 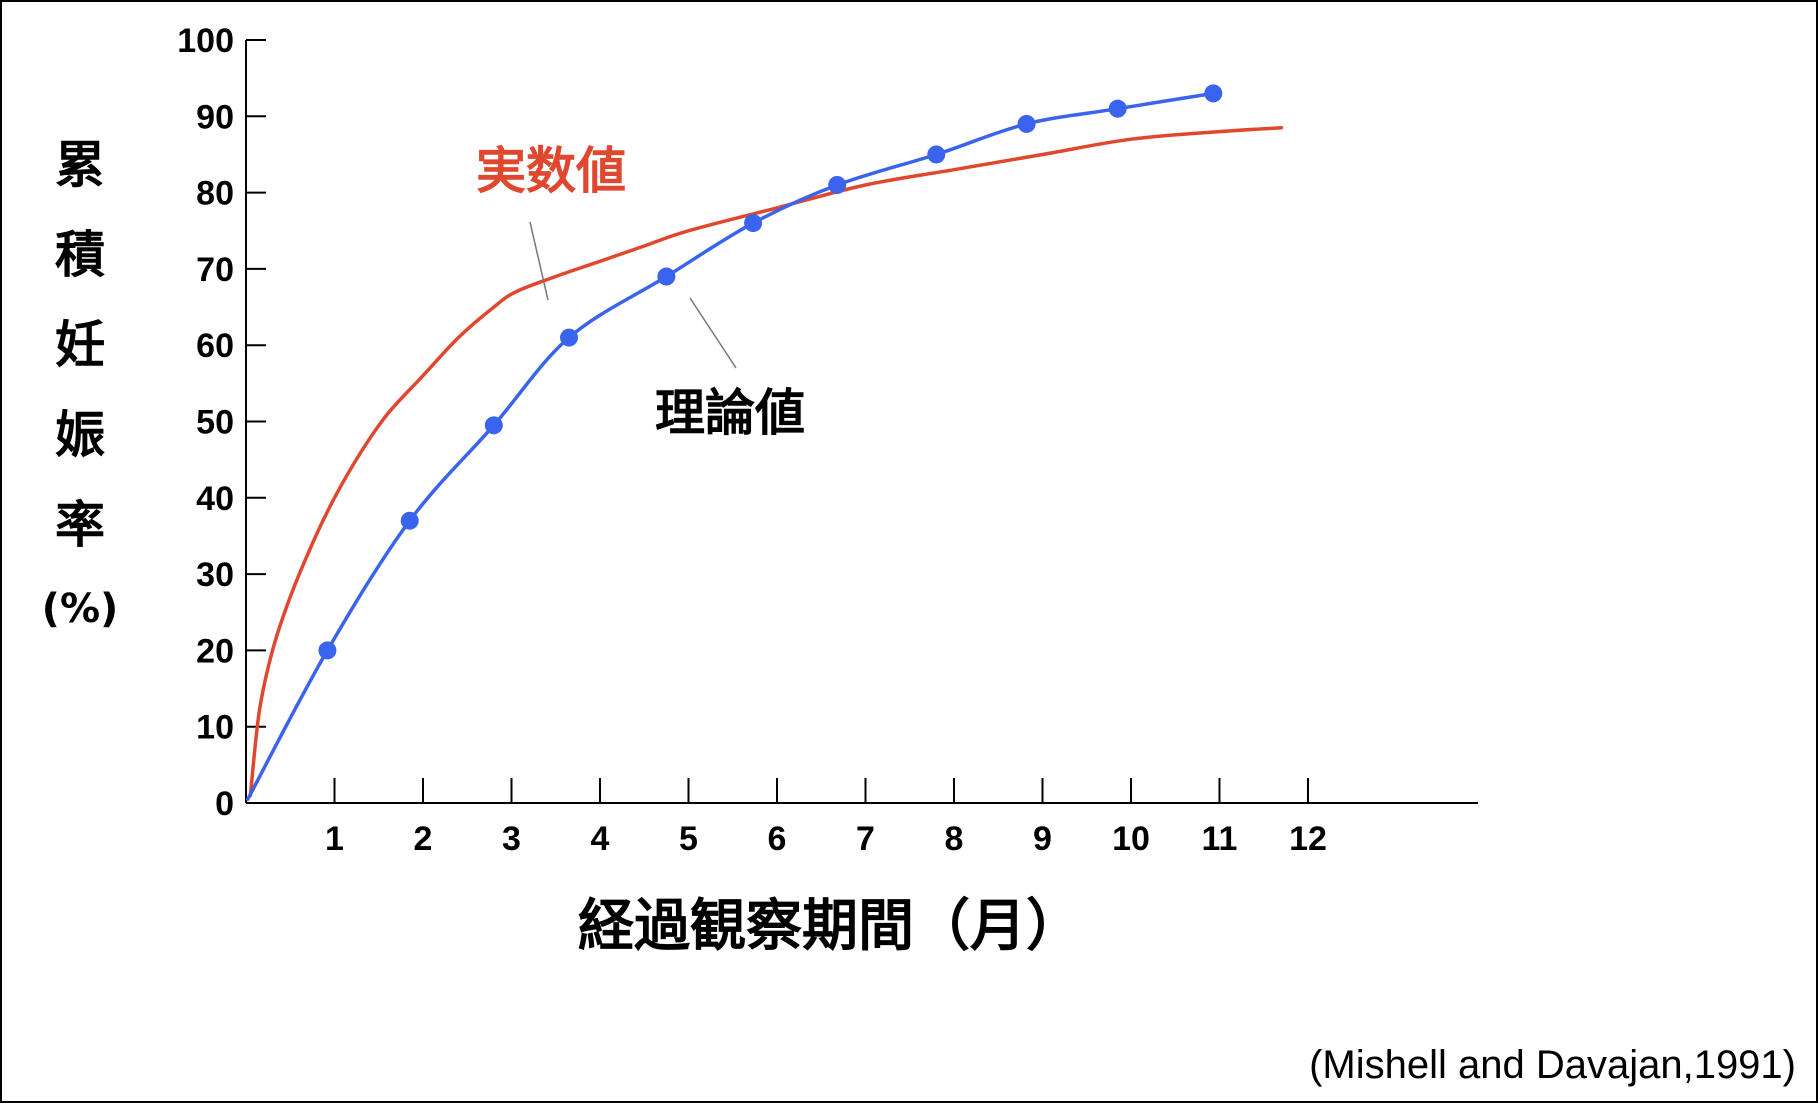 I want to click on y-axis-title-char: 累, so click(x=80, y=165).